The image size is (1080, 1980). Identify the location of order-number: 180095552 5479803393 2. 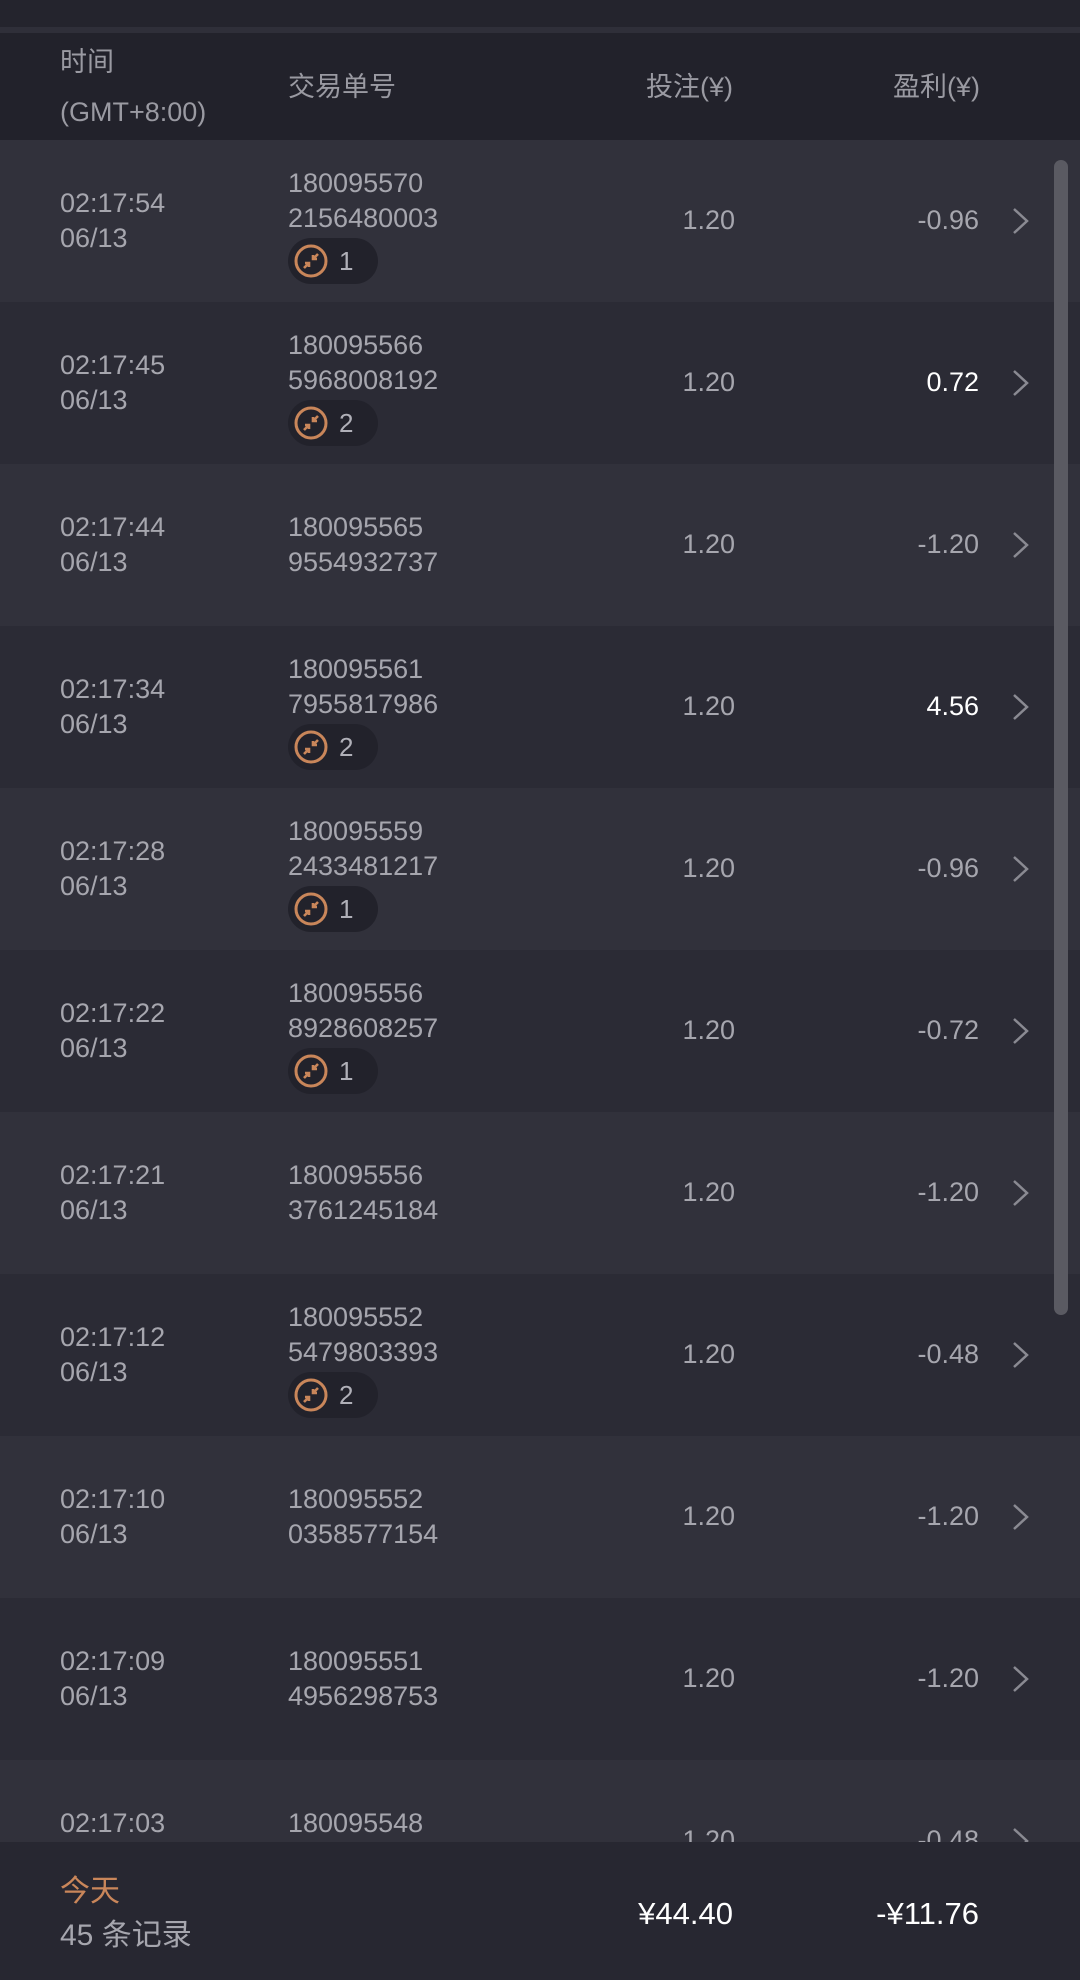
(363, 1361).